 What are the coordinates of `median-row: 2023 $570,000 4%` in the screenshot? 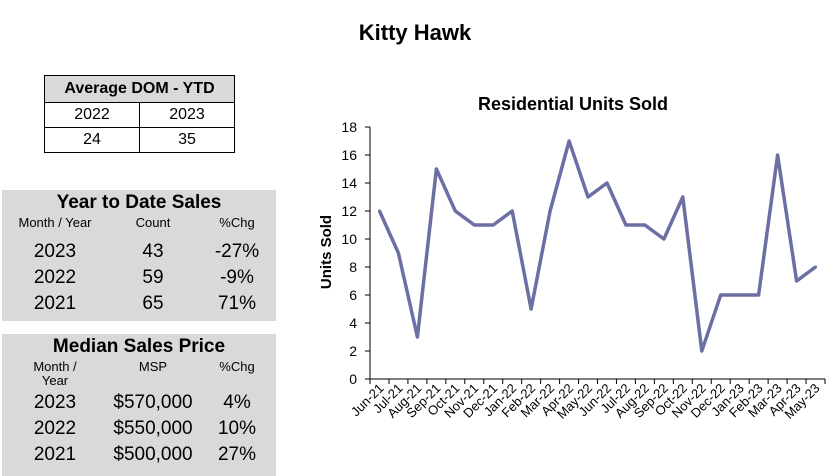 It's located at (139, 403).